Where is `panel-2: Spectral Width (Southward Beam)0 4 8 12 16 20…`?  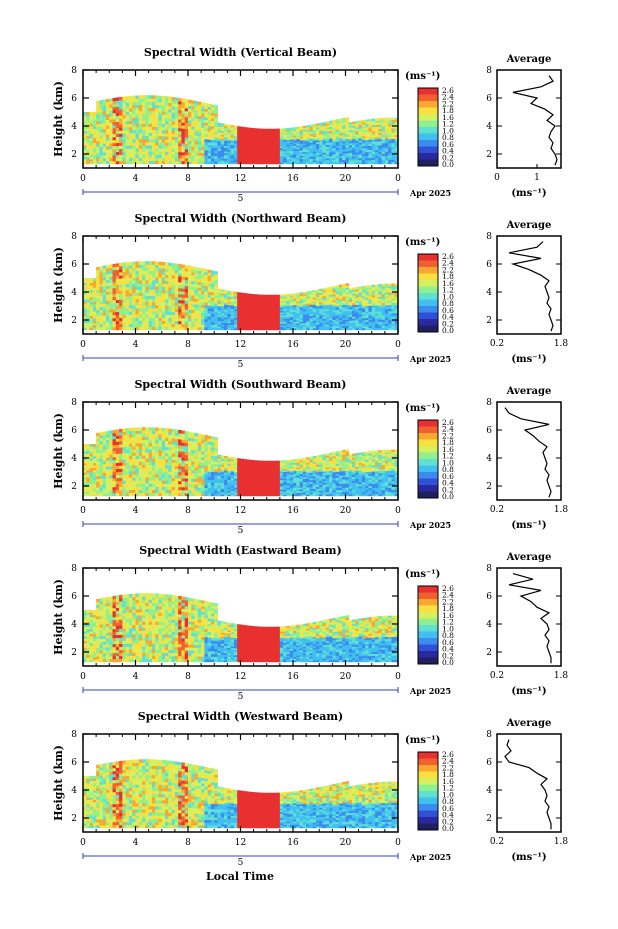 panel-2: Spectral Width (Southward Beam)0 4 8 12 16 20… is located at coordinates (310, 457).